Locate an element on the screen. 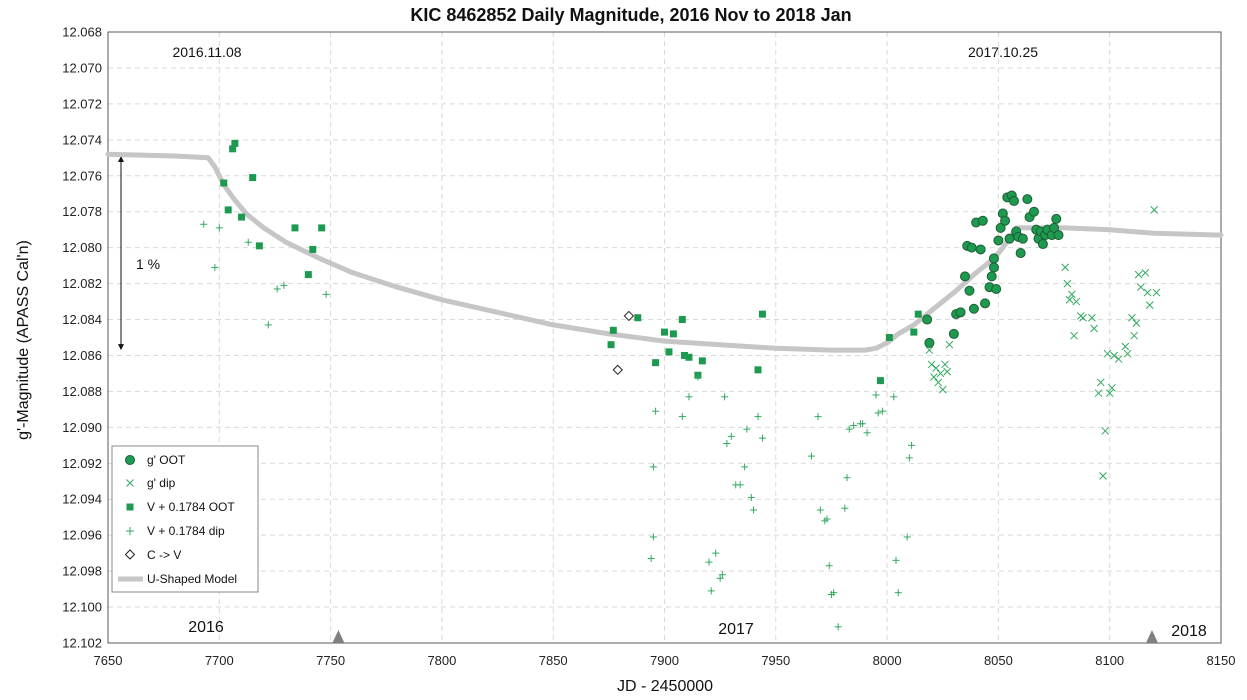  y-tick-label: 12.100 is located at coordinates (82, 607).